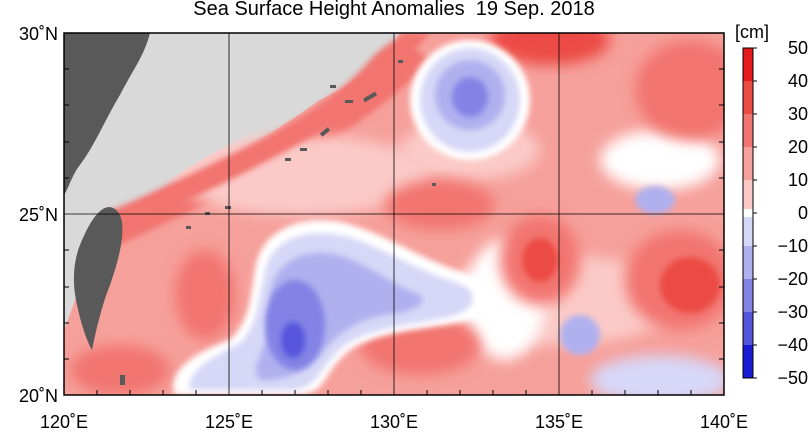 The width and height of the screenshot is (811, 432). What do you see at coordinates (792, 345) in the screenshot?
I see `colorbar-tick-label: −40` at bounding box center [792, 345].